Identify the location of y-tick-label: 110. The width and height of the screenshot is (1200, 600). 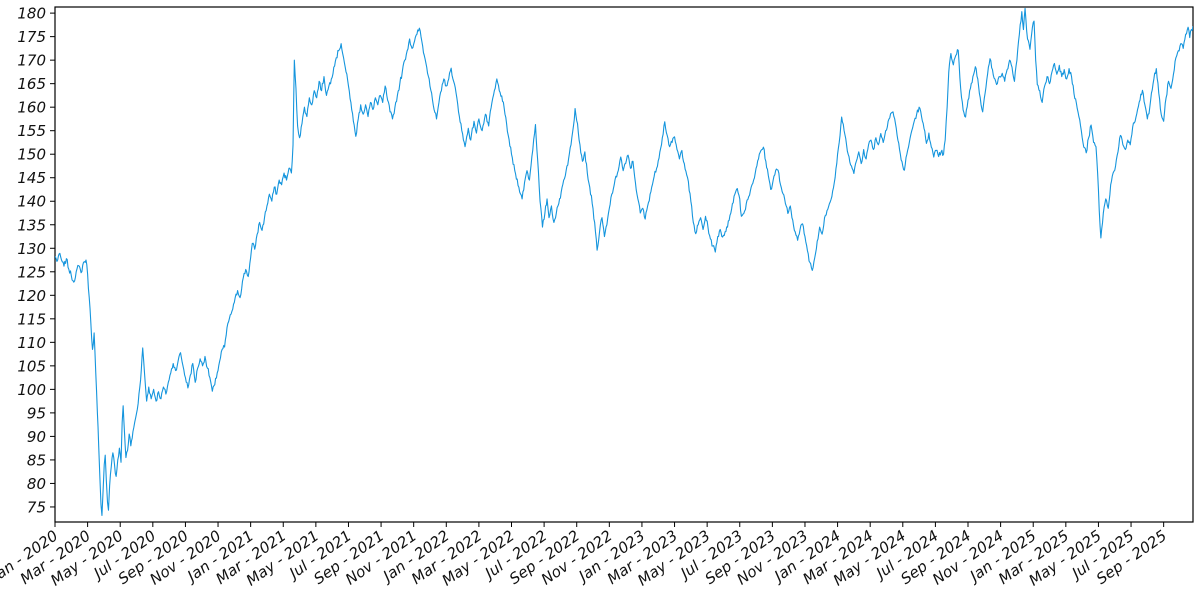
(31, 343).